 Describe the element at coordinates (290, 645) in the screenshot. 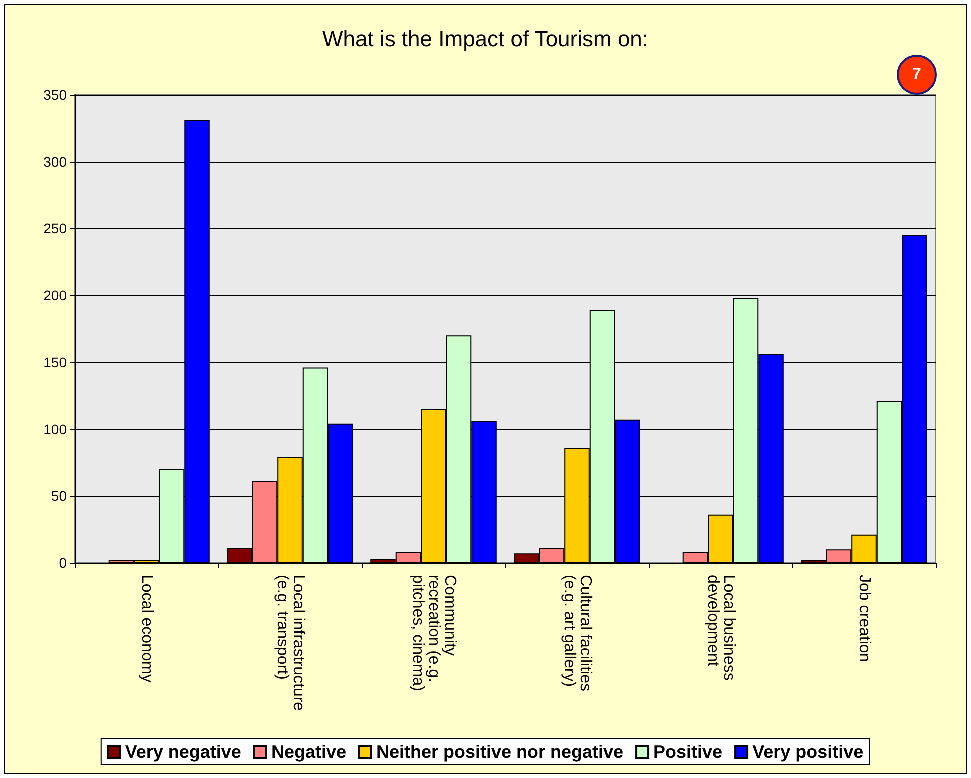

I see `x-tick-label: Local infrastructure (e.g. transport)` at that location.